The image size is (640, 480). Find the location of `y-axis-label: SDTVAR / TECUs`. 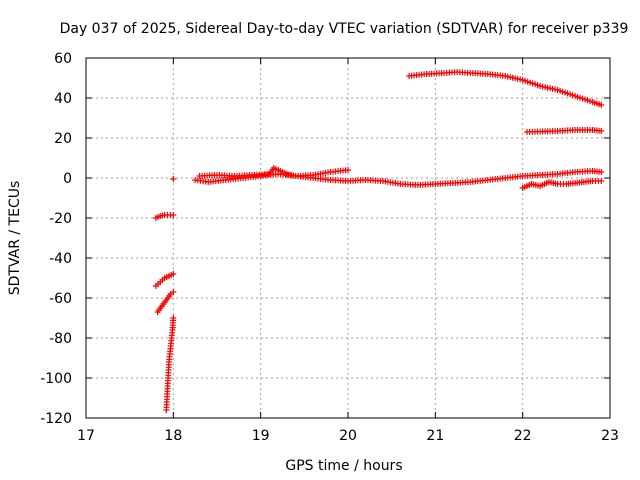

y-axis-label: SDTVAR / TECUs is located at coordinates (15, 238).